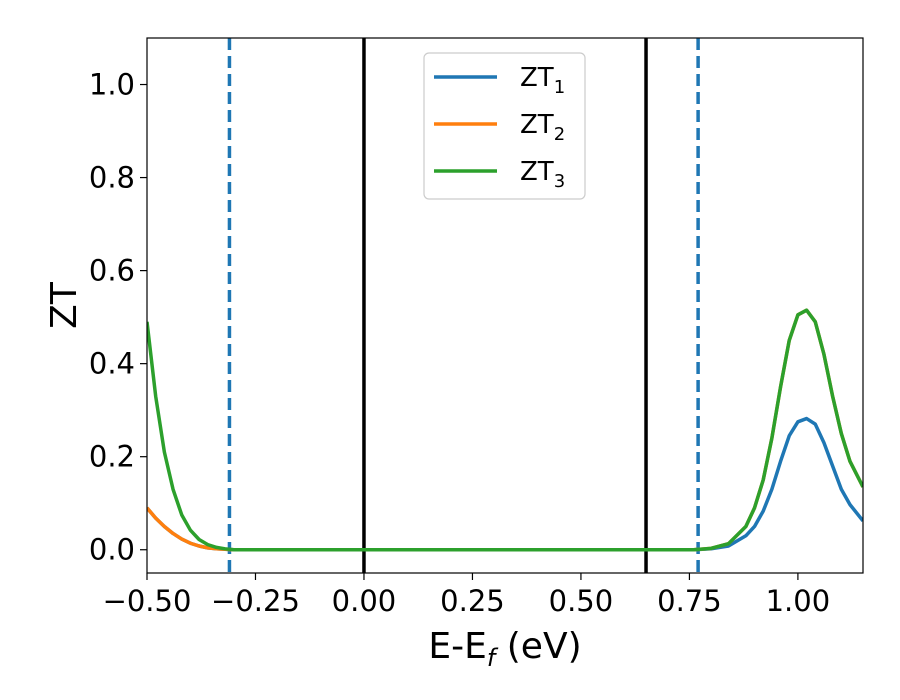 The height and width of the screenshot is (700, 900). Describe the element at coordinates (112, 178) in the screenshot. I see `y-tick-label: 0.8` at that location.